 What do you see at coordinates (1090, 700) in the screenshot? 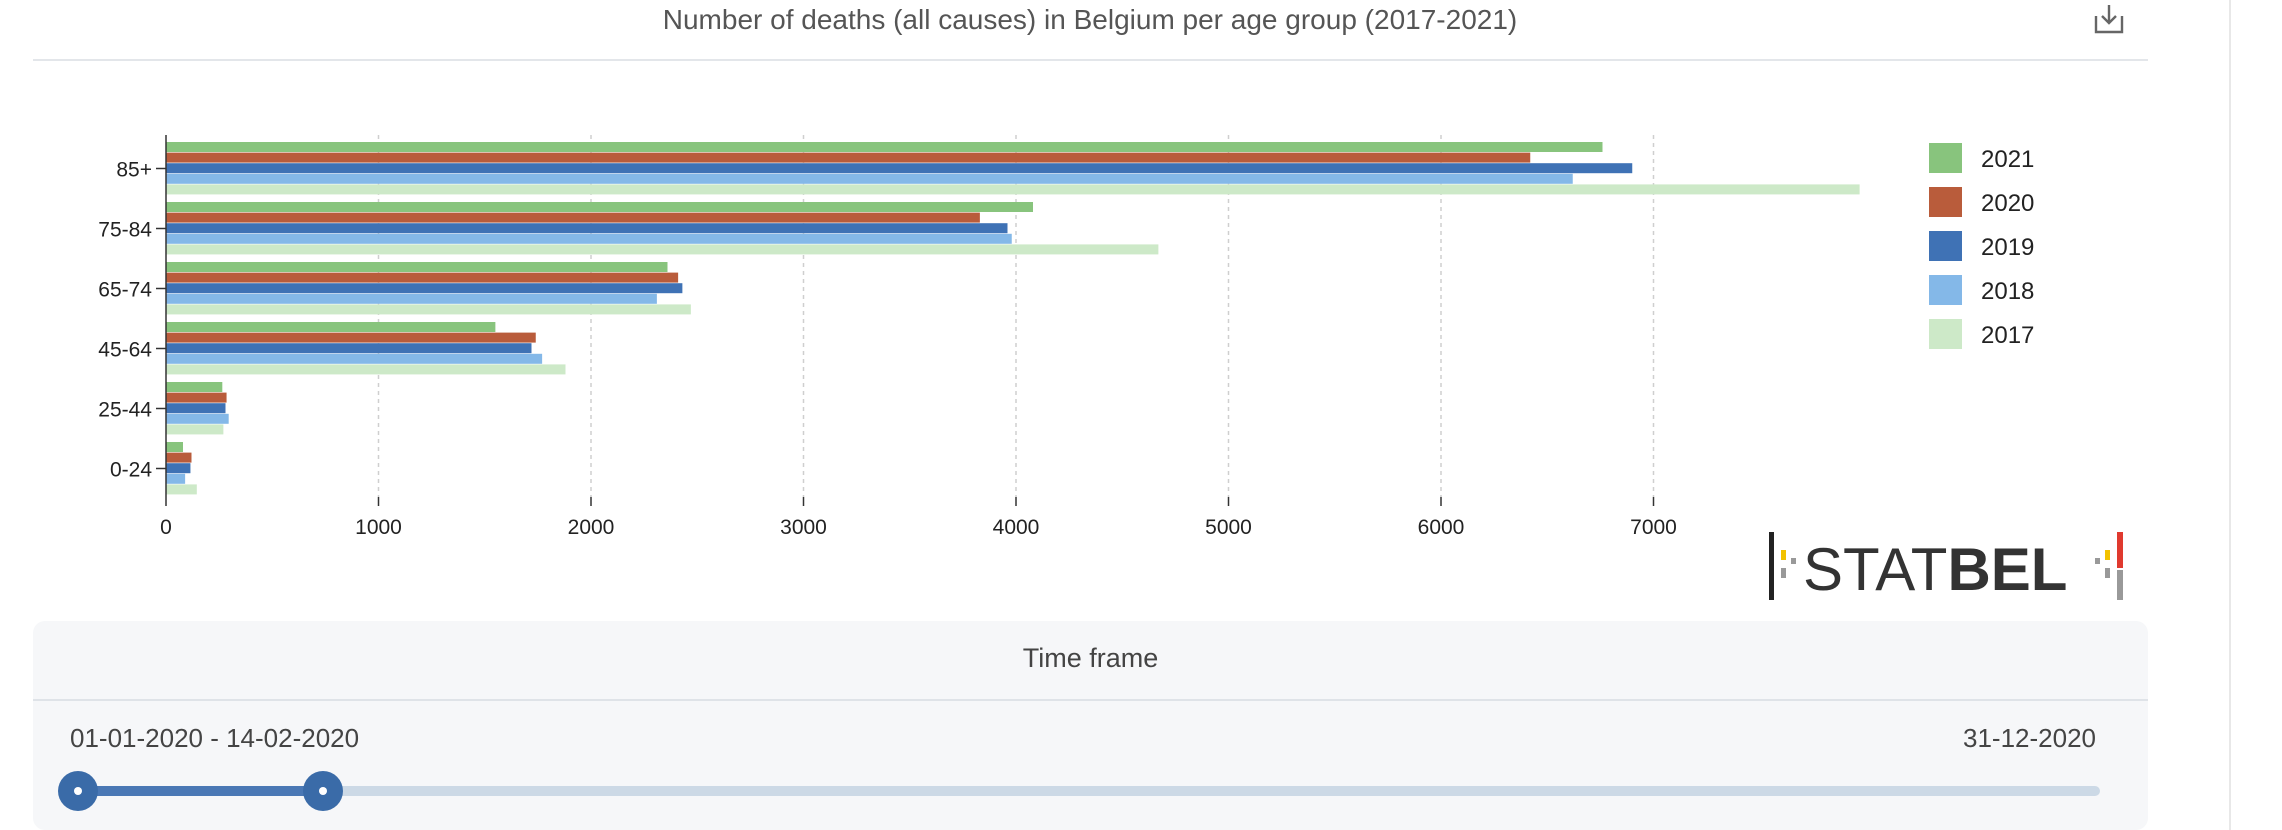
I see `time-frame-divider` at bounding box center [1090, 700].